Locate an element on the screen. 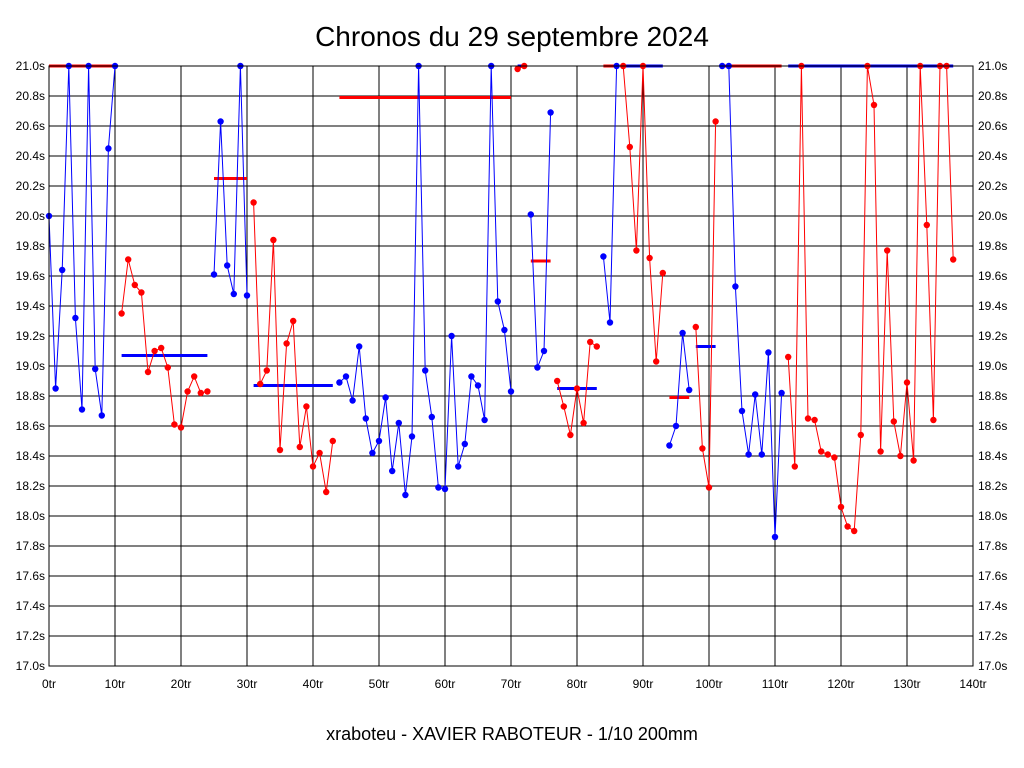 Image resolution: width=1024 pixels, height=768 pixels. y-tick-label-left: 19.2s is located at coordinates (30, 336).